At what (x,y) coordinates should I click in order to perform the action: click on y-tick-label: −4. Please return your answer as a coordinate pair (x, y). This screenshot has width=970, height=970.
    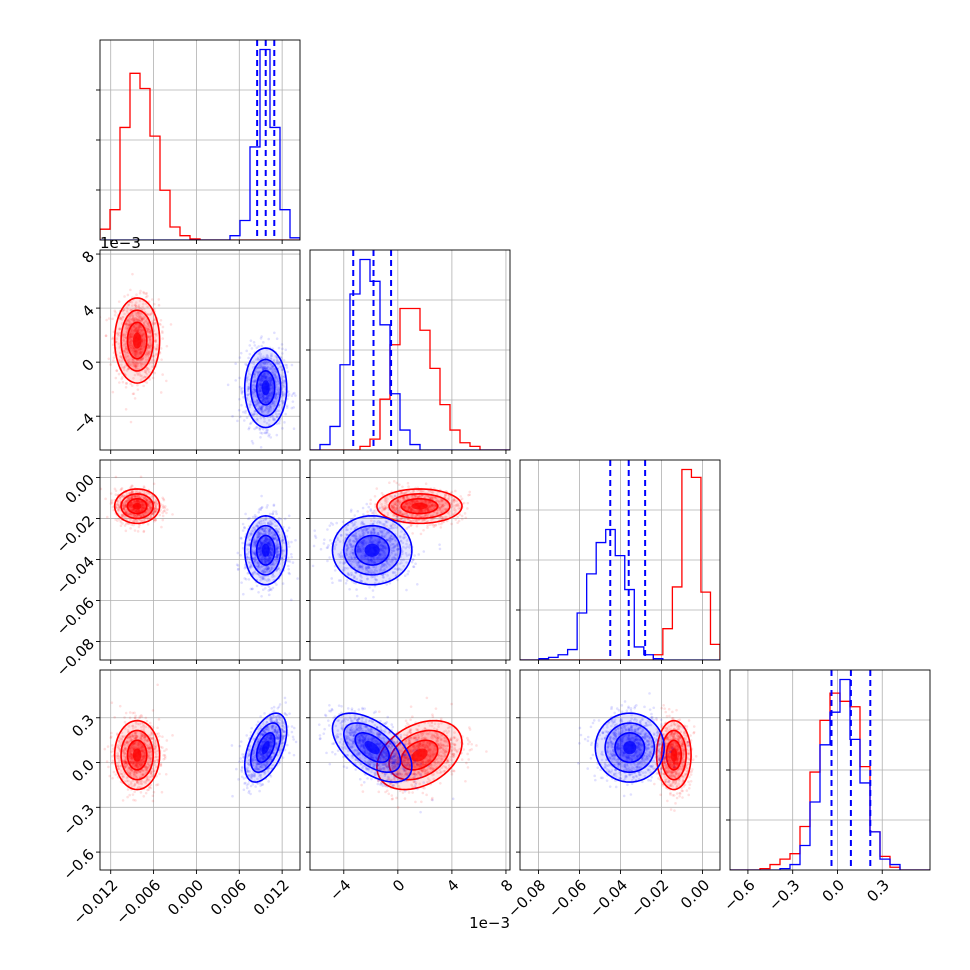
    Looking at the image, I should click on (84, 423).